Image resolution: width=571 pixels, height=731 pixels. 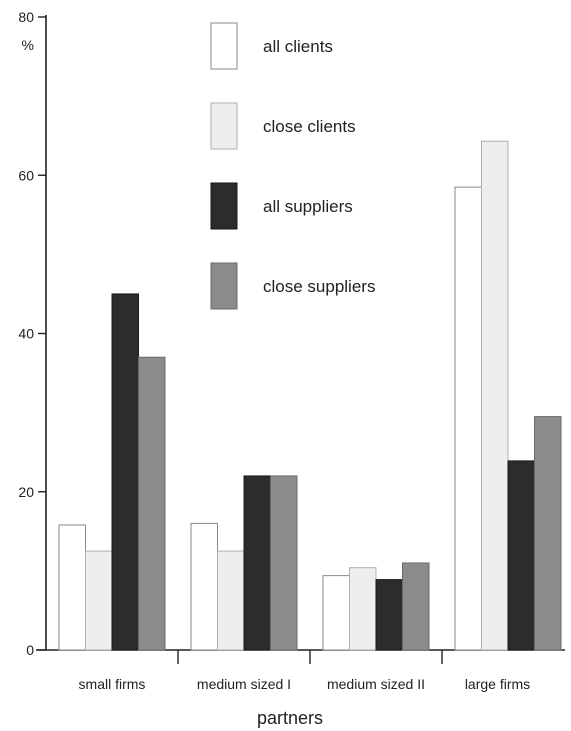 I want to click on legend-swatch-all-suppliers, so click(x=224, y=206).